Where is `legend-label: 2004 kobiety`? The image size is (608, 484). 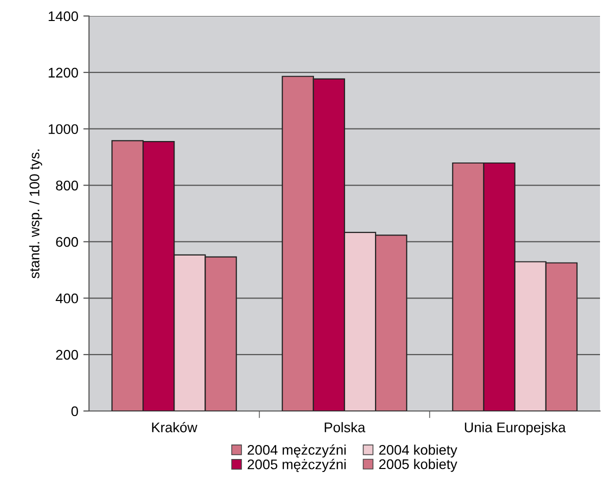 legend-label: 2004 kobiety is located at coordinates (418, 451).